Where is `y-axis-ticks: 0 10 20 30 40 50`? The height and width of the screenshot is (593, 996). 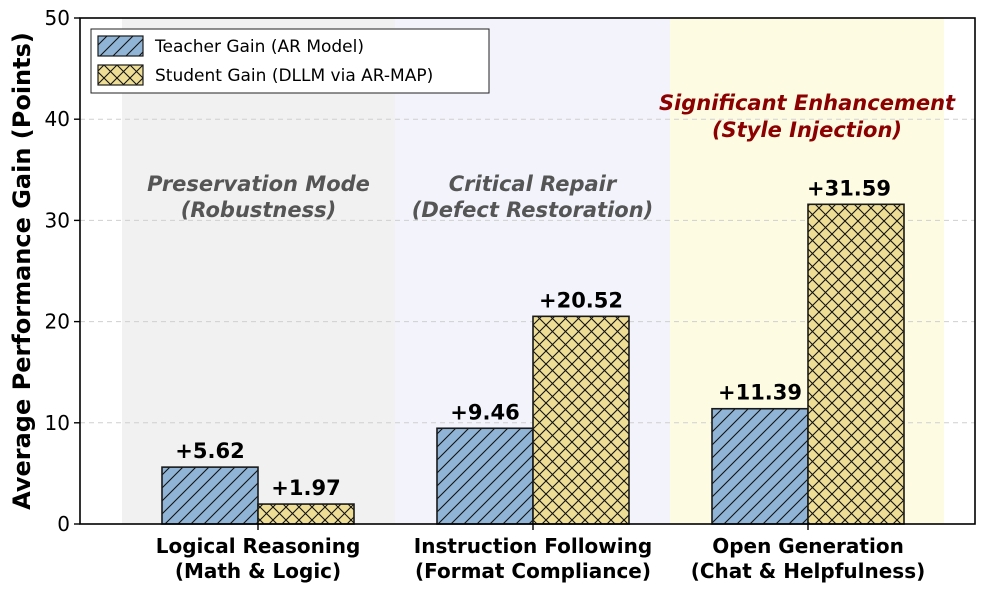
y-axis-ticks: 0 10 20 30 40 50 is located at coordinates (62, 271).